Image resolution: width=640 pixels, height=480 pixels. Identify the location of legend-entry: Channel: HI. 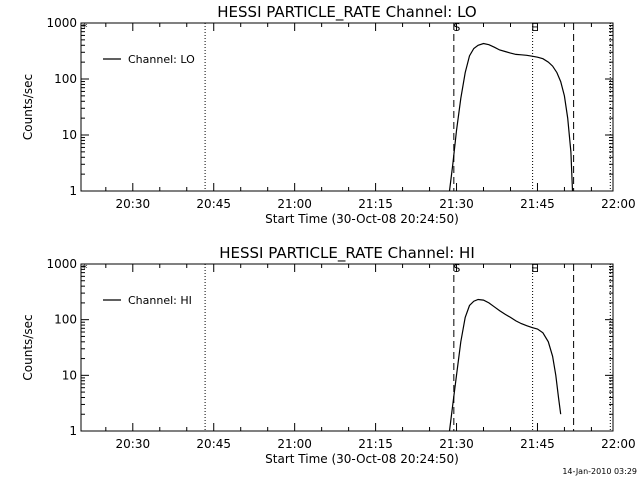
(160, 300).